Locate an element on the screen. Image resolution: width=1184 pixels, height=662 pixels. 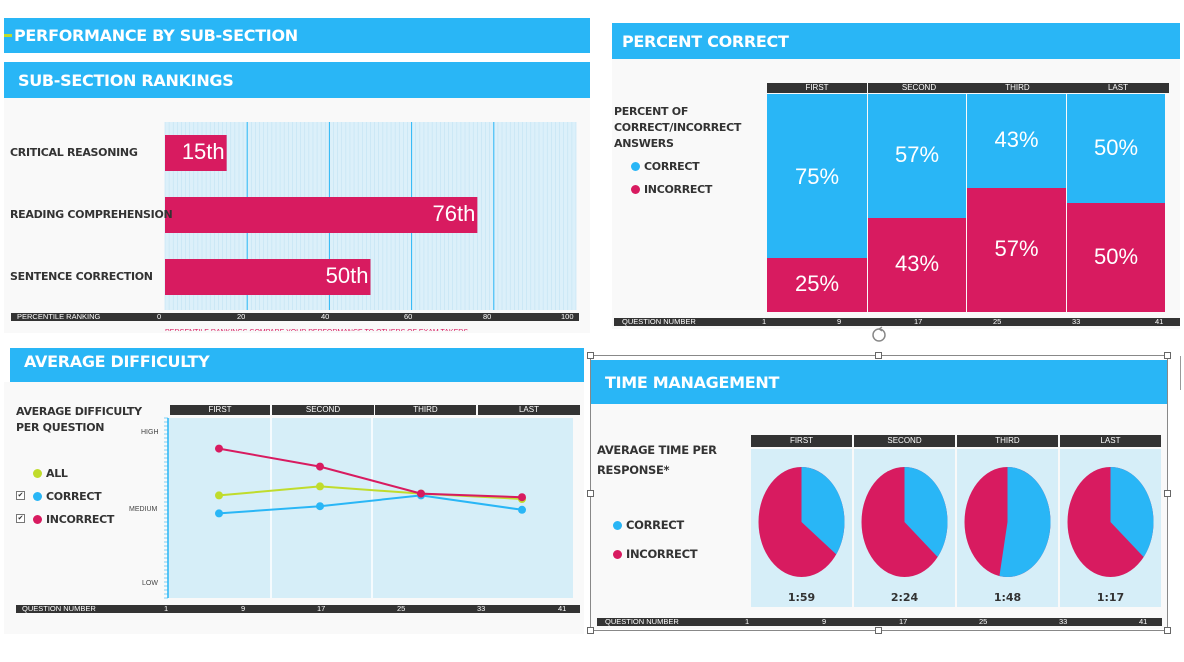
resize-handle-se is located at coordinates (1167, 630).